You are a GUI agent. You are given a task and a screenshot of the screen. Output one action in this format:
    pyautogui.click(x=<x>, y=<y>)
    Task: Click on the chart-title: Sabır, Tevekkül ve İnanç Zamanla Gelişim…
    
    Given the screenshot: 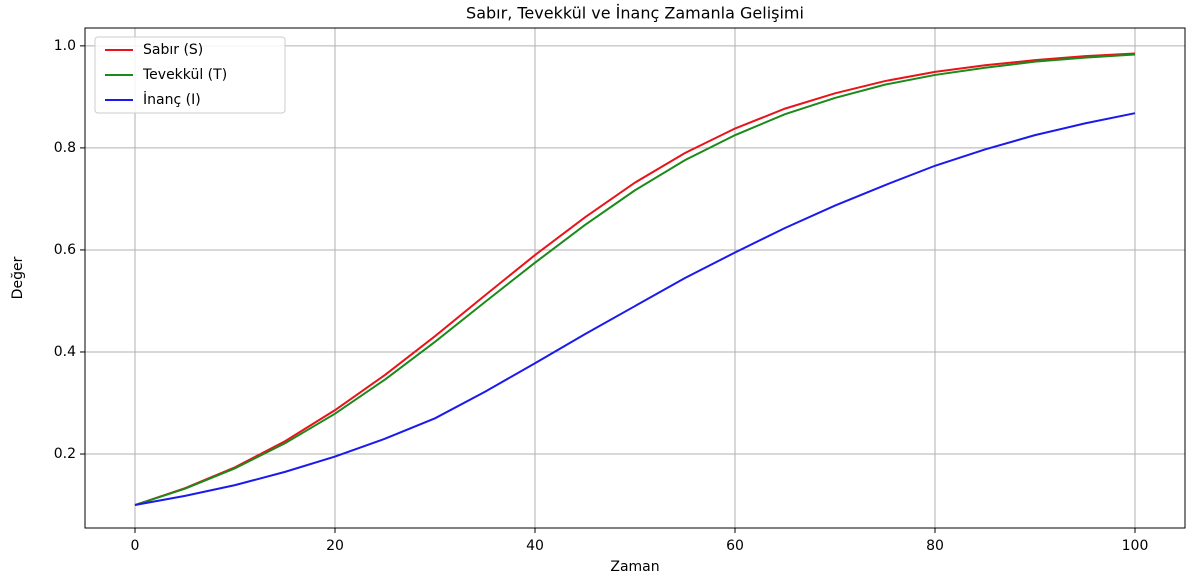 What is the action you would take?
    pyautogui.click(x=635, y=13)
    